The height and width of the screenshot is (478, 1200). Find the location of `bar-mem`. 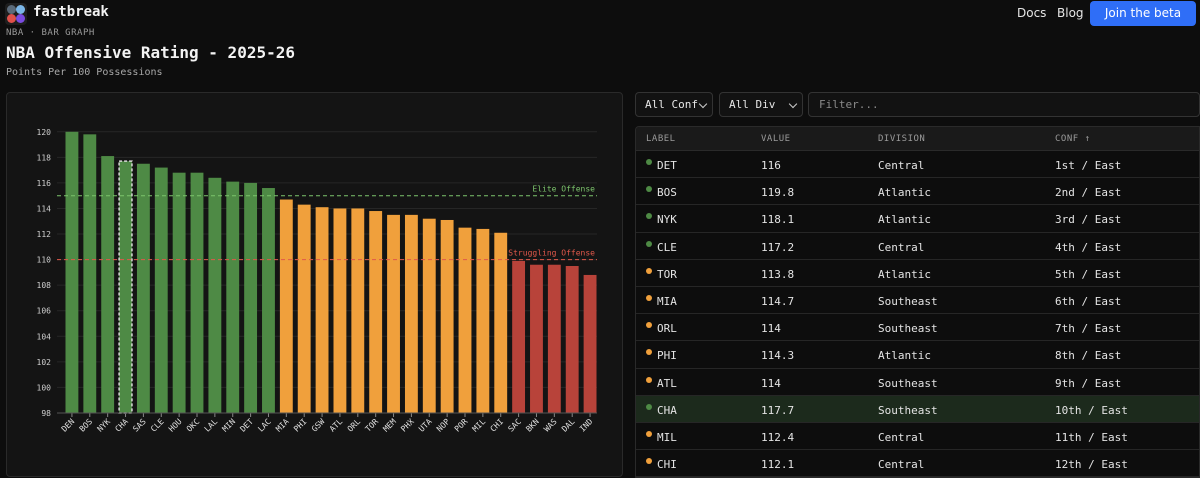

bar-mem is located at coordinates (393, 313).